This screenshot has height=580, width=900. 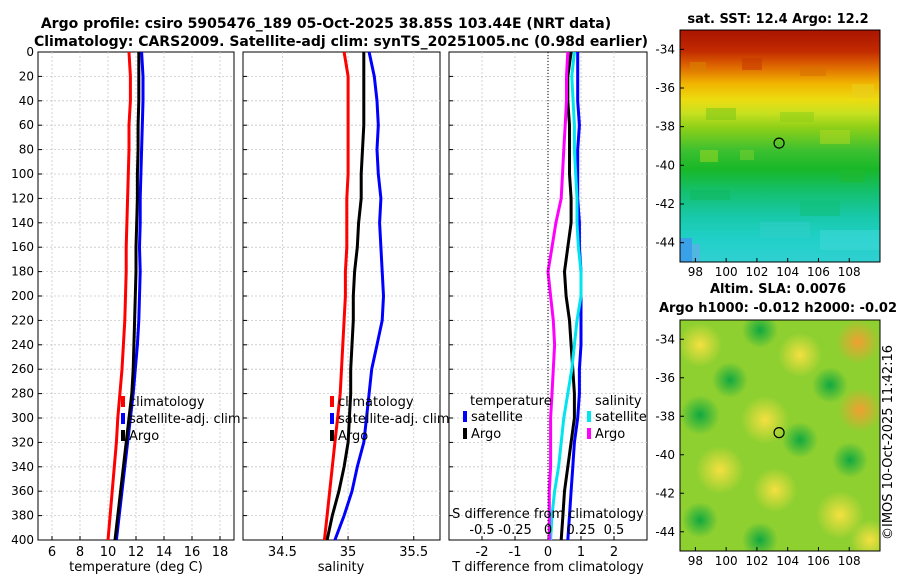 What do you see at coordinates (614, 552) in the screenshot?
I see `x-tick-label: 2` at bounding box center [614, 552].